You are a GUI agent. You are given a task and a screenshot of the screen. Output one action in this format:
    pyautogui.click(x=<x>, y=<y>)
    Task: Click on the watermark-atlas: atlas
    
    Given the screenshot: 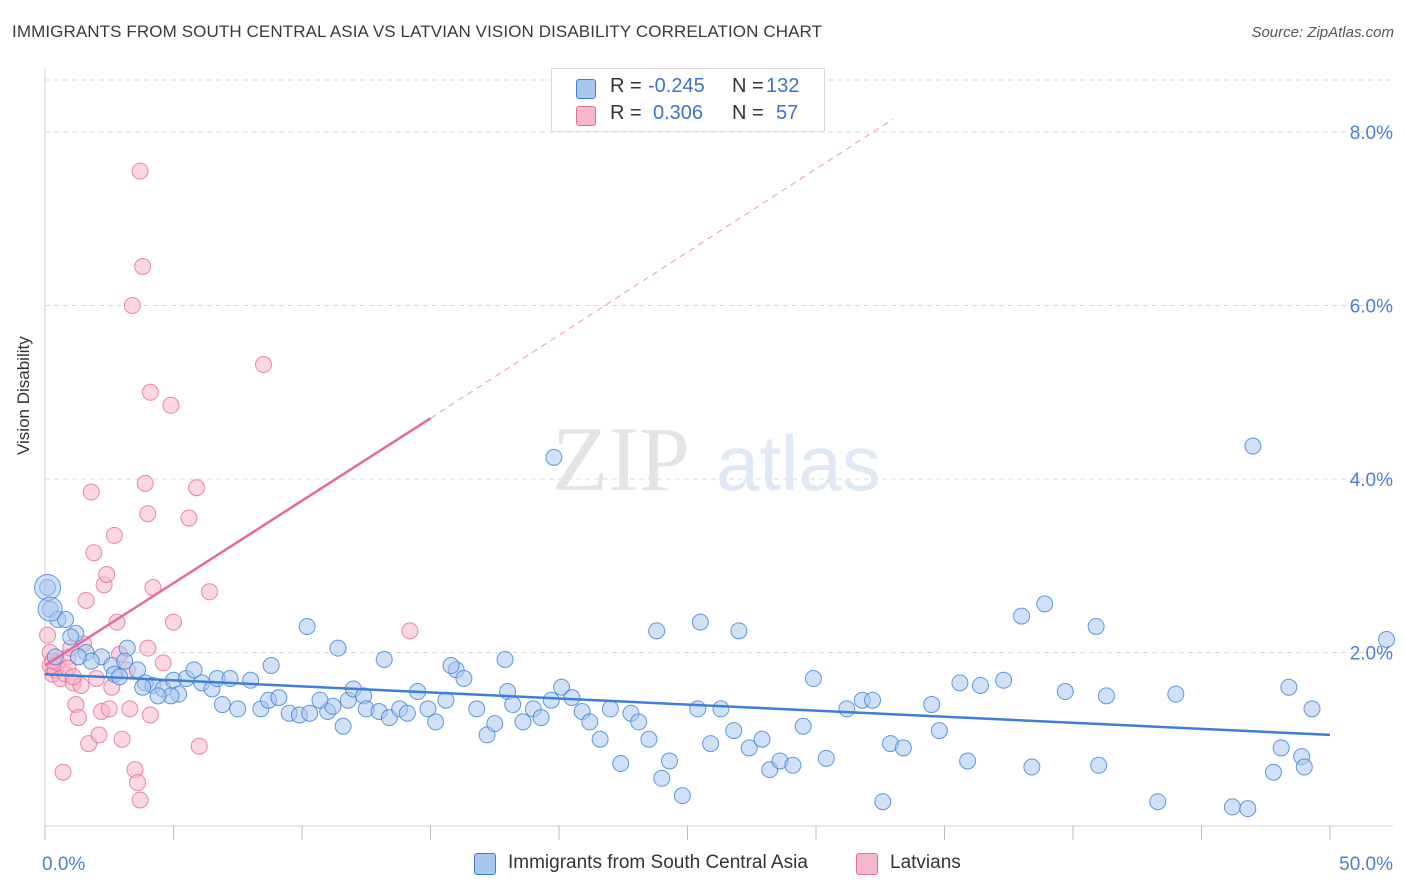 What is the action you would take?
    pyautogui.click(x=798, y=463)
    